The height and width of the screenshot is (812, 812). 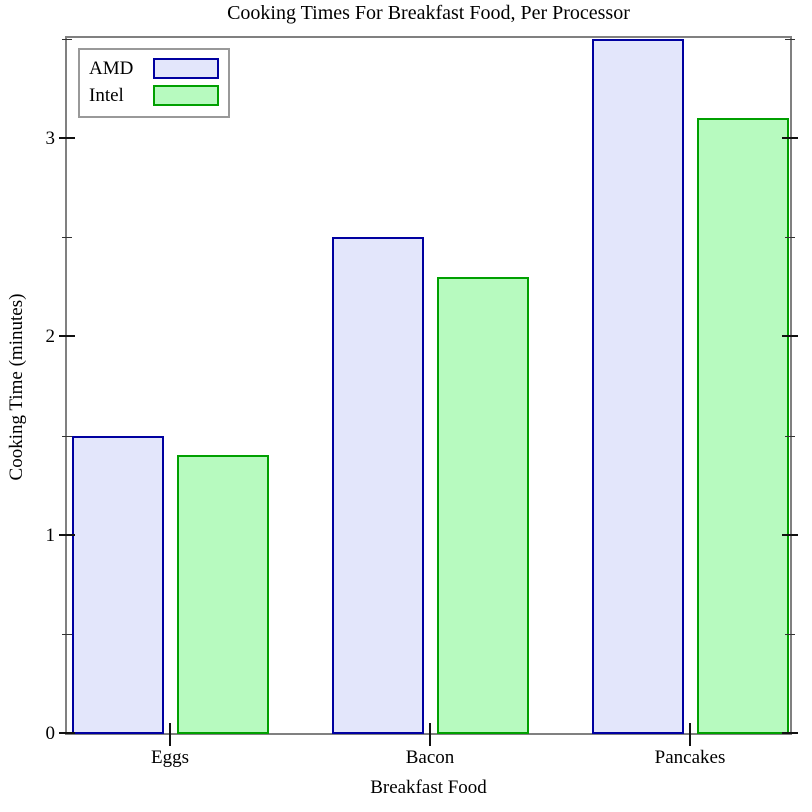 I want to click on legend-swatch-amd-icon, so click(x=186, y=68).